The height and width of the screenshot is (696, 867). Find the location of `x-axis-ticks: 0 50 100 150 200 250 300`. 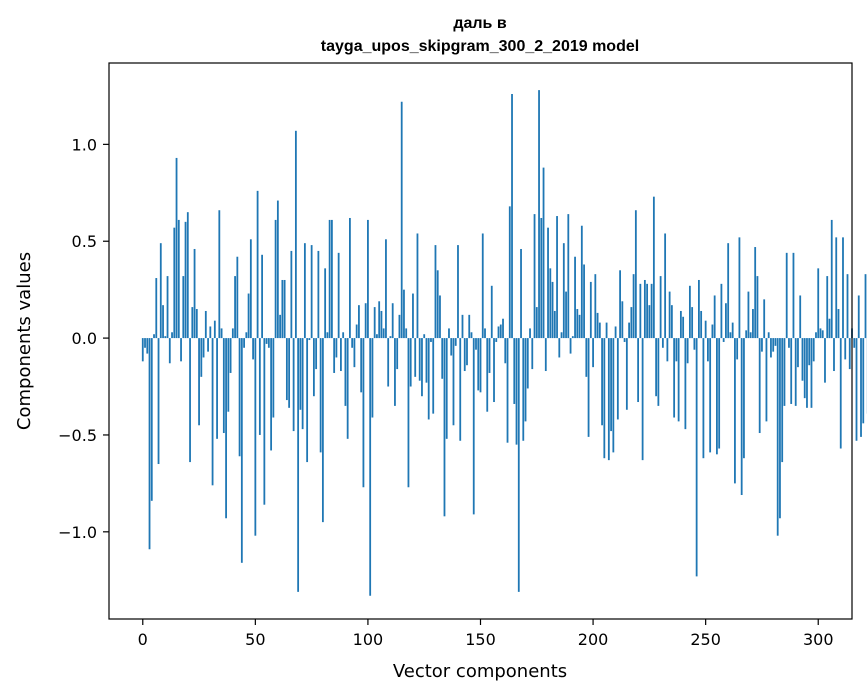

x-axis-ticks: 0 50 100 150 200 250 300 is located at coordinates (486, 634).